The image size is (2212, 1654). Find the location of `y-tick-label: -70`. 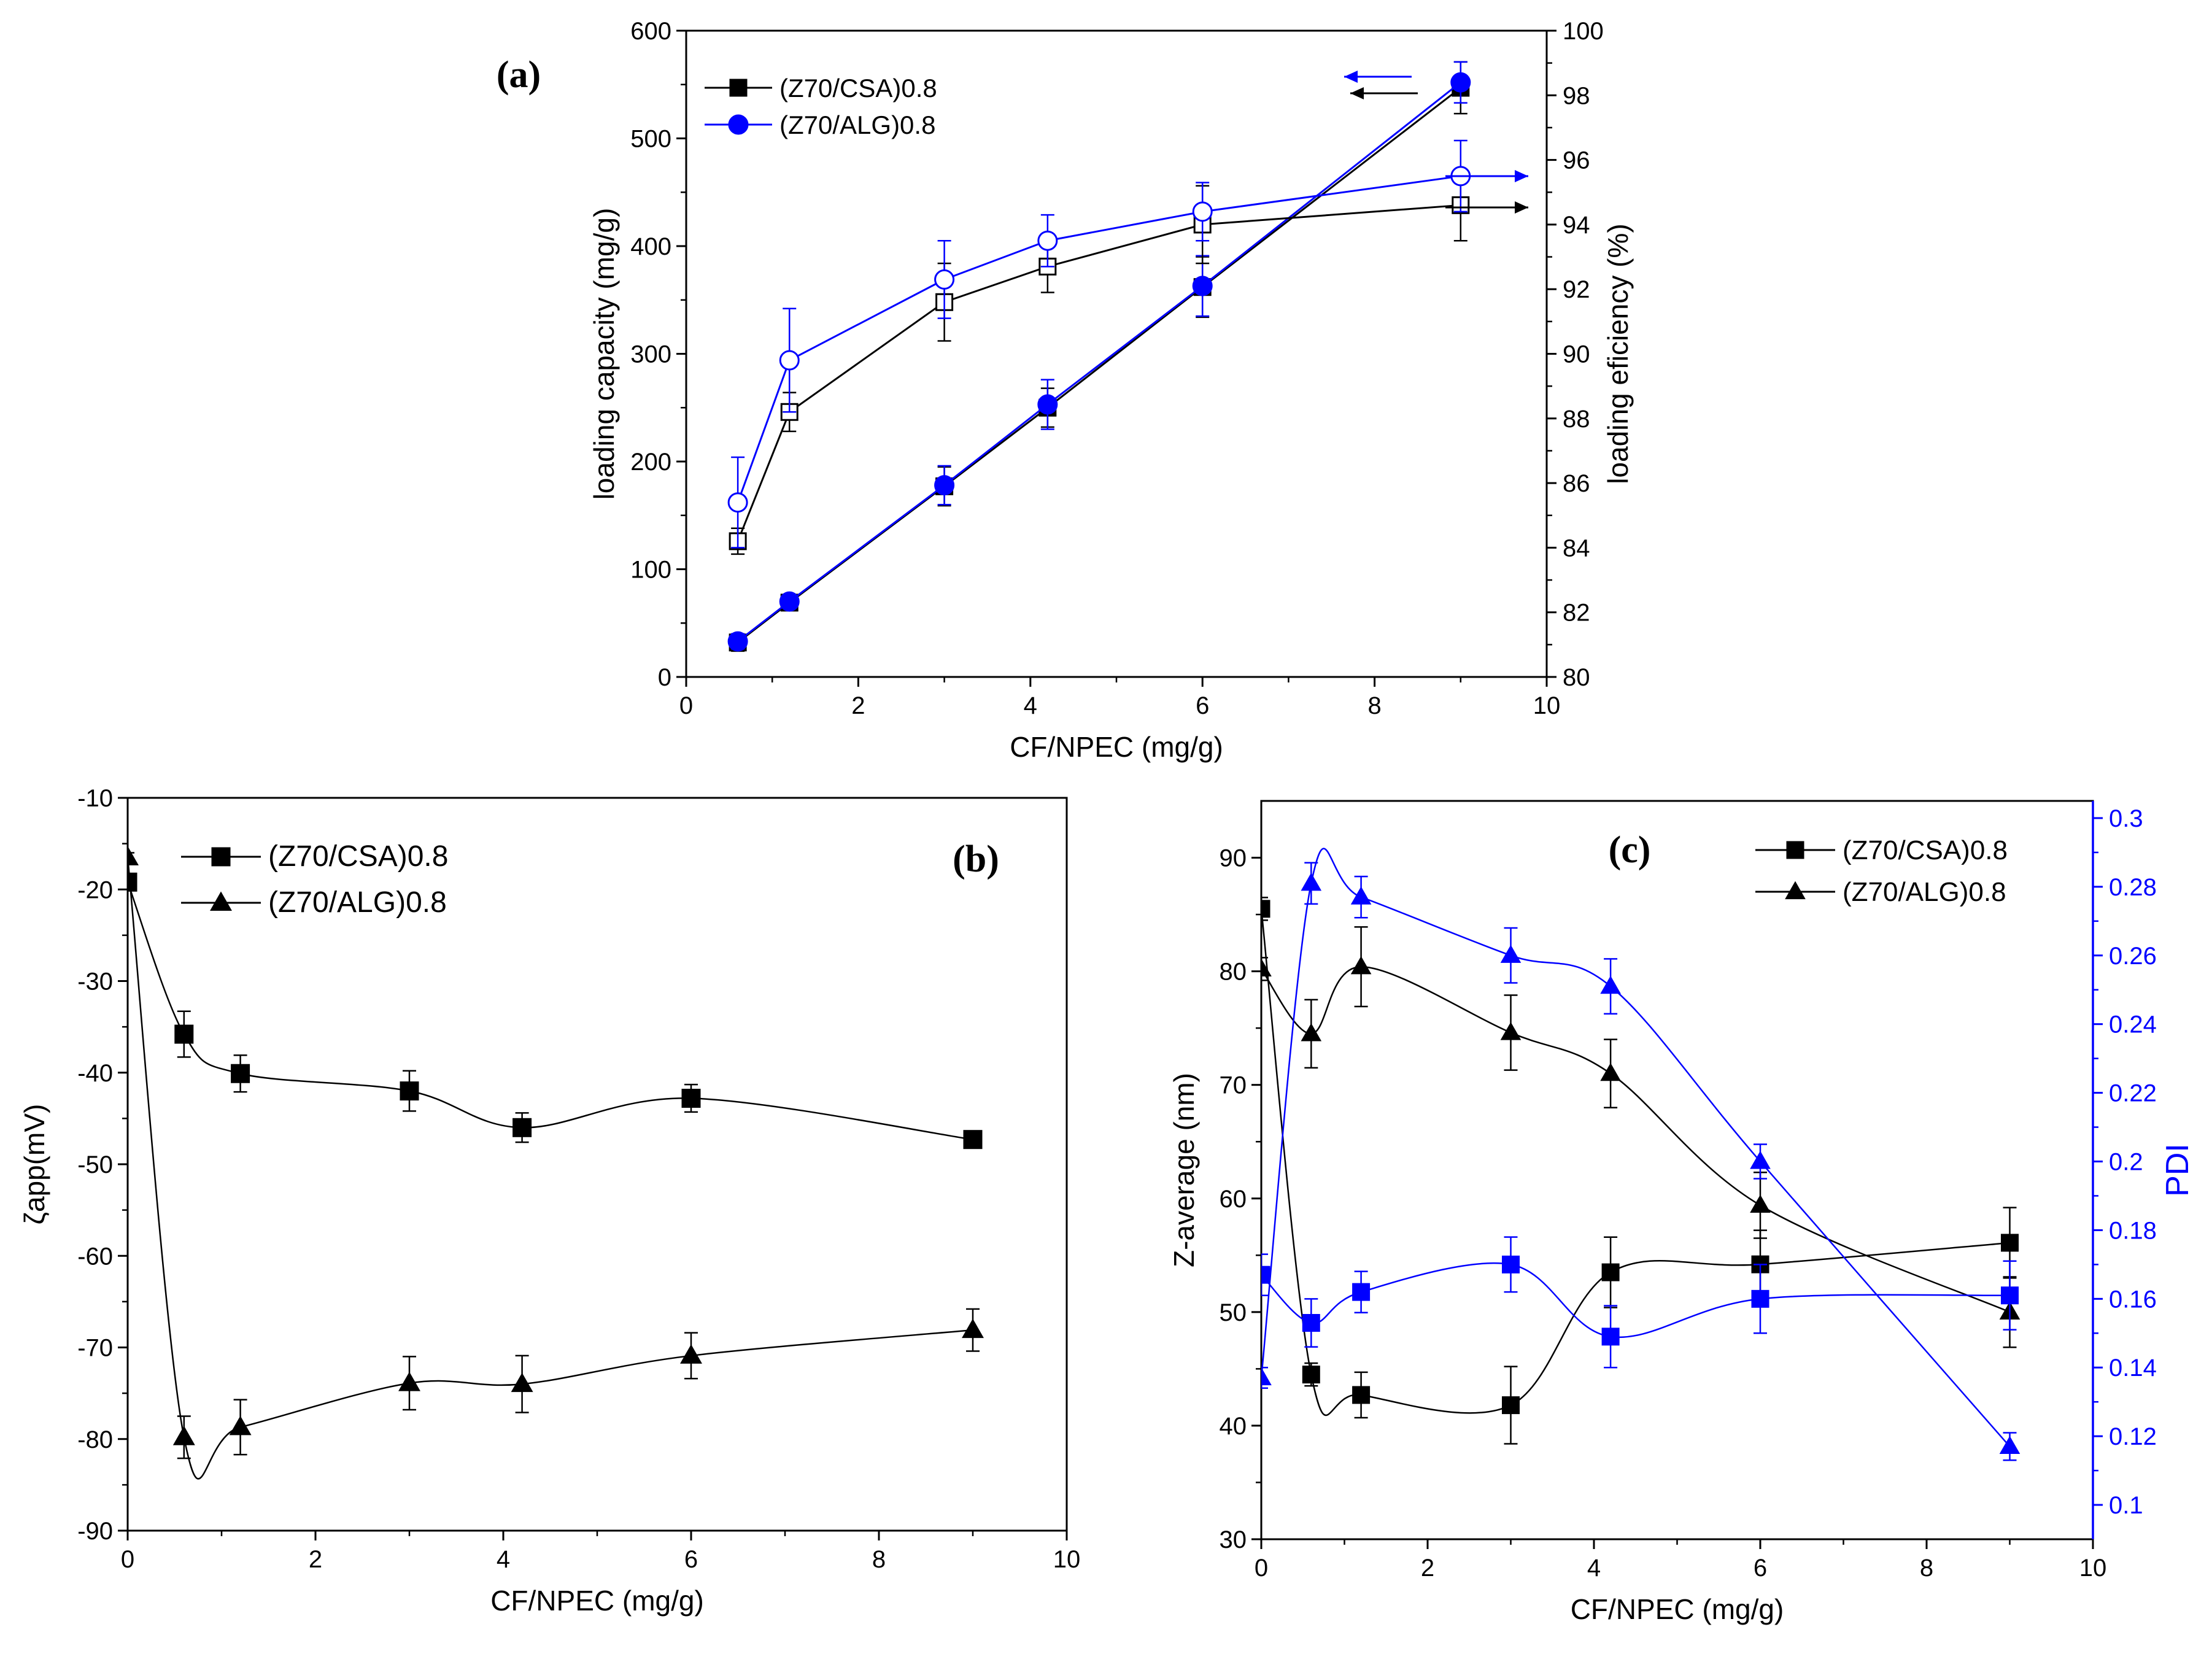

y-tick-label: -70 is located at coordinates (95, 1348).